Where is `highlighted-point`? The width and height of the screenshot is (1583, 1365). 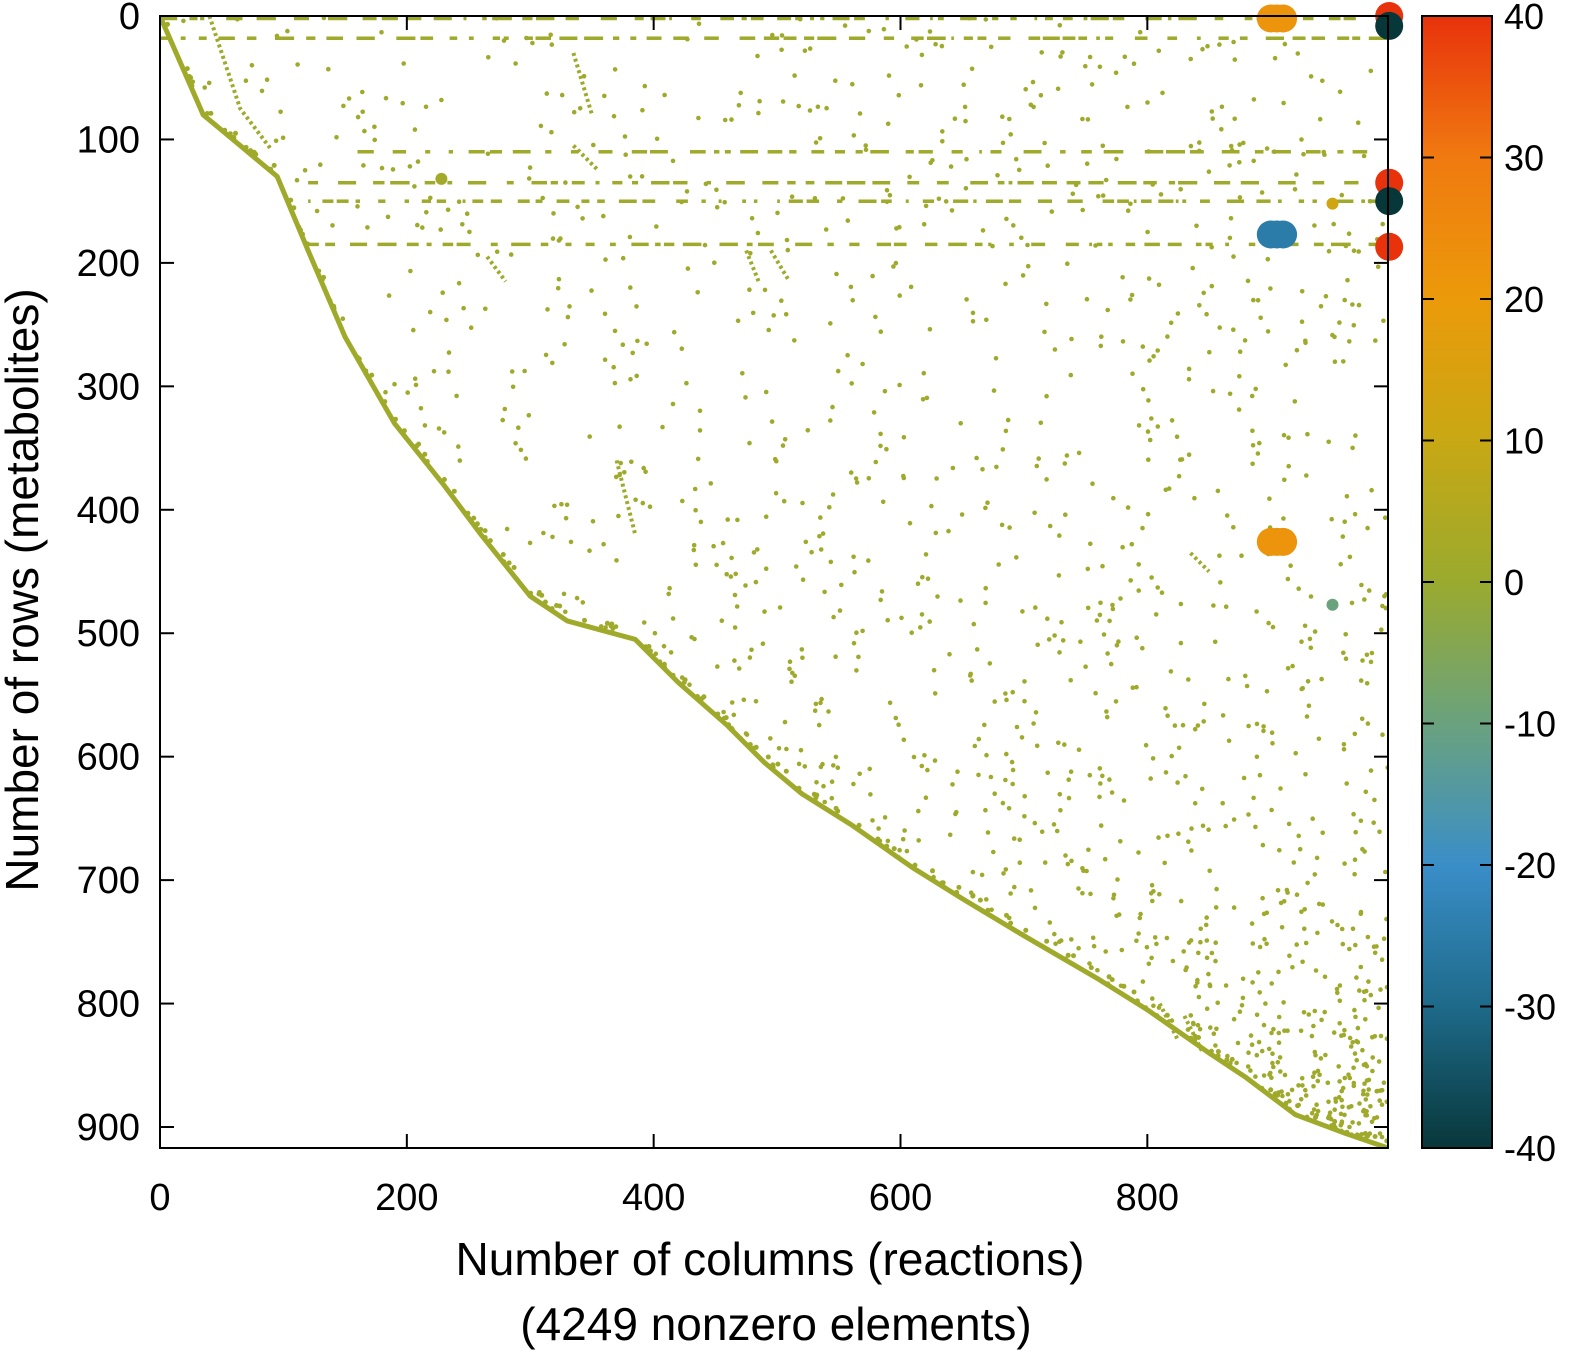
highlighted-point is located at coordinates (1283, 541).